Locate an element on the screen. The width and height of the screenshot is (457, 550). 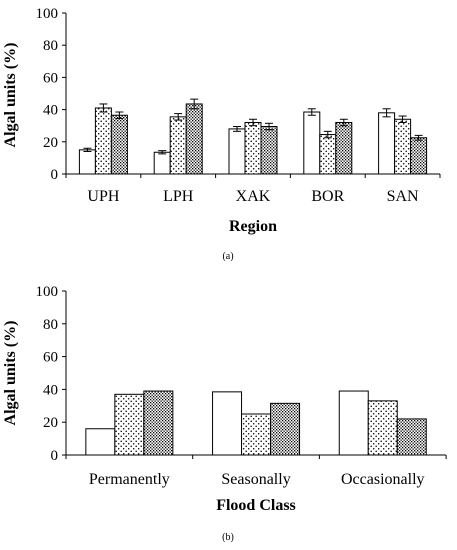
chart-b-bar-occasionally-dense-dotted is located at coordinates (411, 437).